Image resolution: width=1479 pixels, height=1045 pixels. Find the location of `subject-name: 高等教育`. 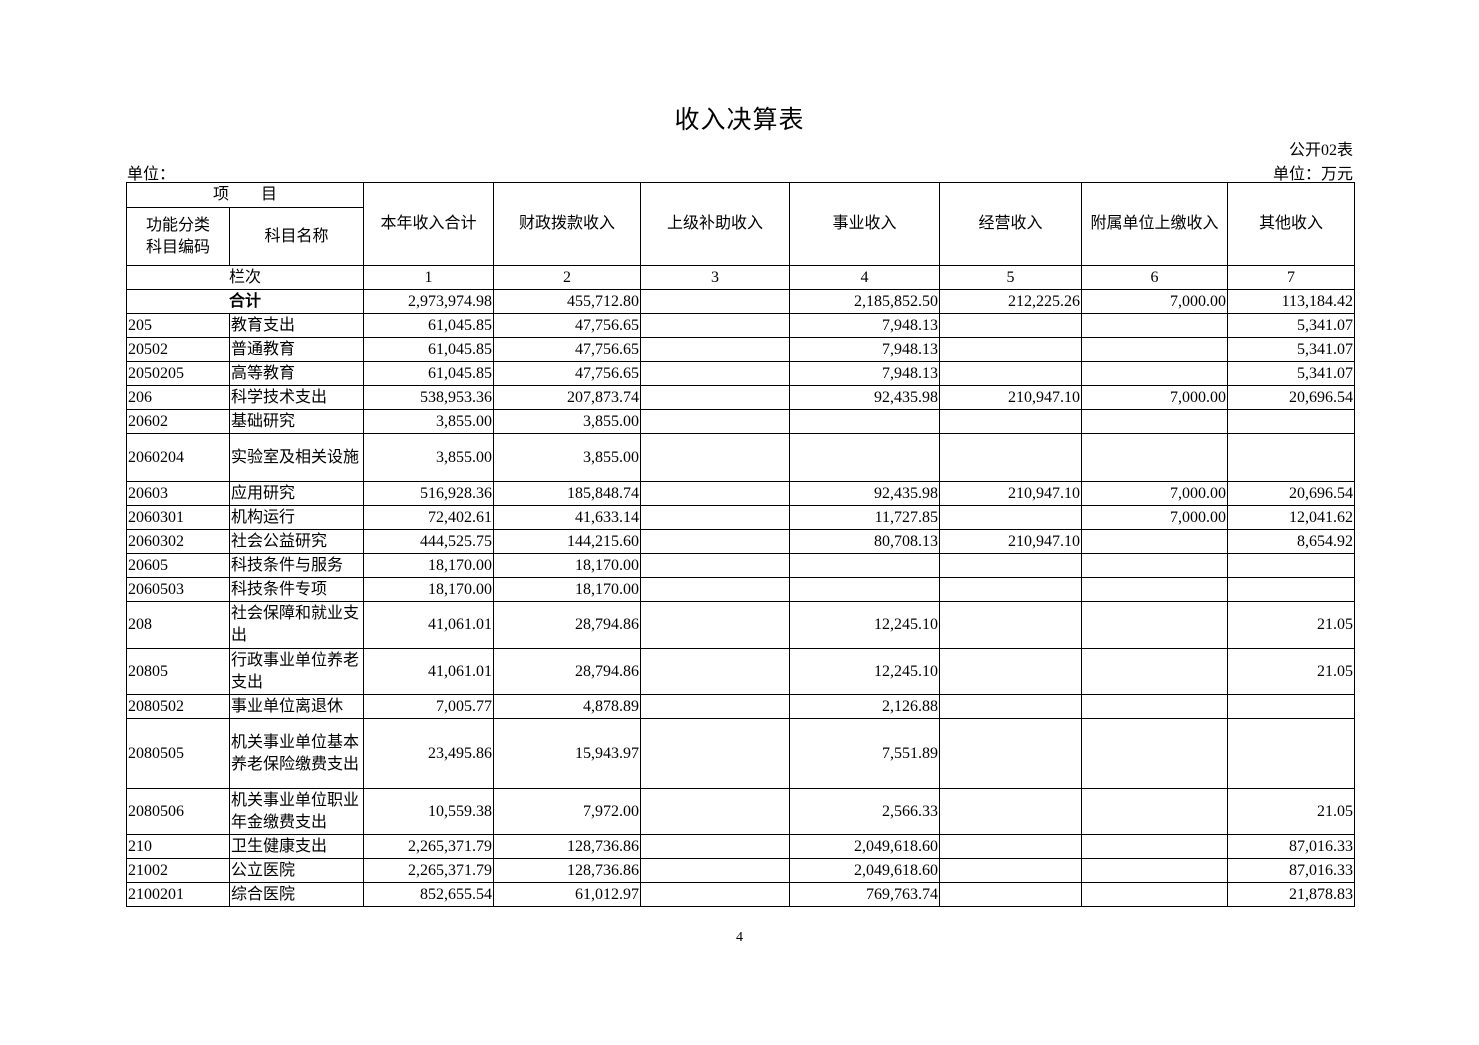

subject-name: 高等教育 is located at coordinates (296, 373).